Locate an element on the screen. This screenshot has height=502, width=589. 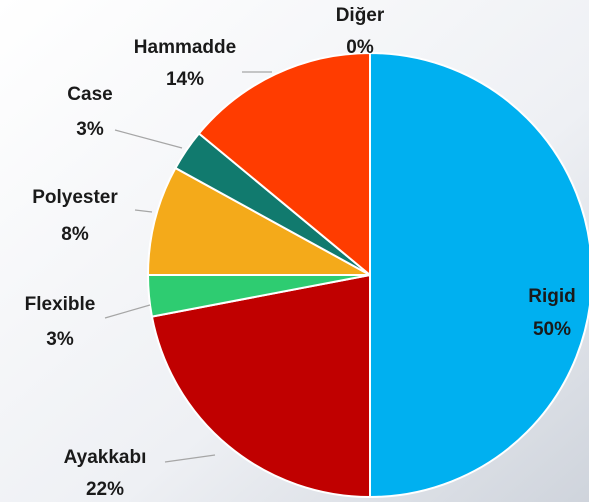
slice-value: 0% is located at coordinates (360, 47).